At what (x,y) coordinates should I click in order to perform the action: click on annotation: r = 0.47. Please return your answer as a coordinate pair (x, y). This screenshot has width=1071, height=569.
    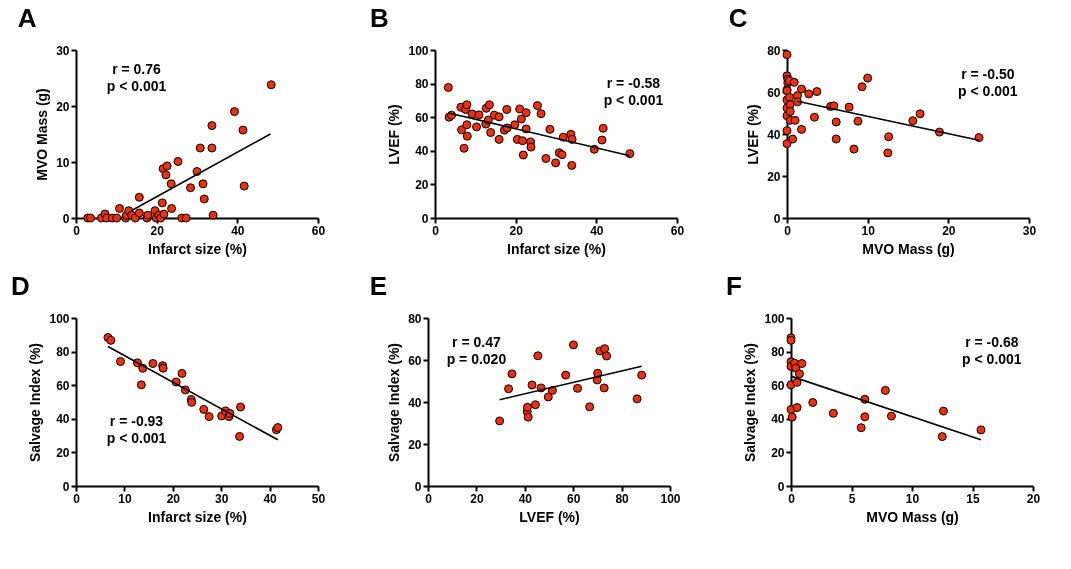
    Looking at the image, I should click on (476, 342).